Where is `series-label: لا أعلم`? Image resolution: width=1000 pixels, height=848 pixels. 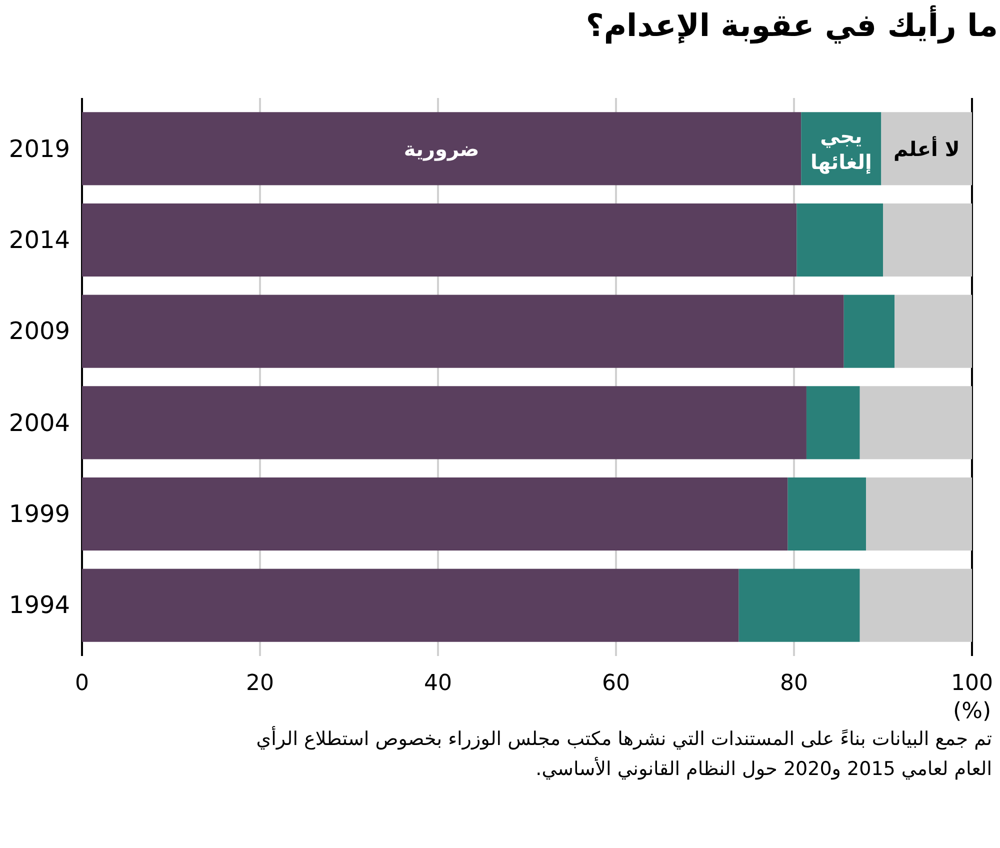
series-label: لا أعلم is located at coordinates (926, 149).